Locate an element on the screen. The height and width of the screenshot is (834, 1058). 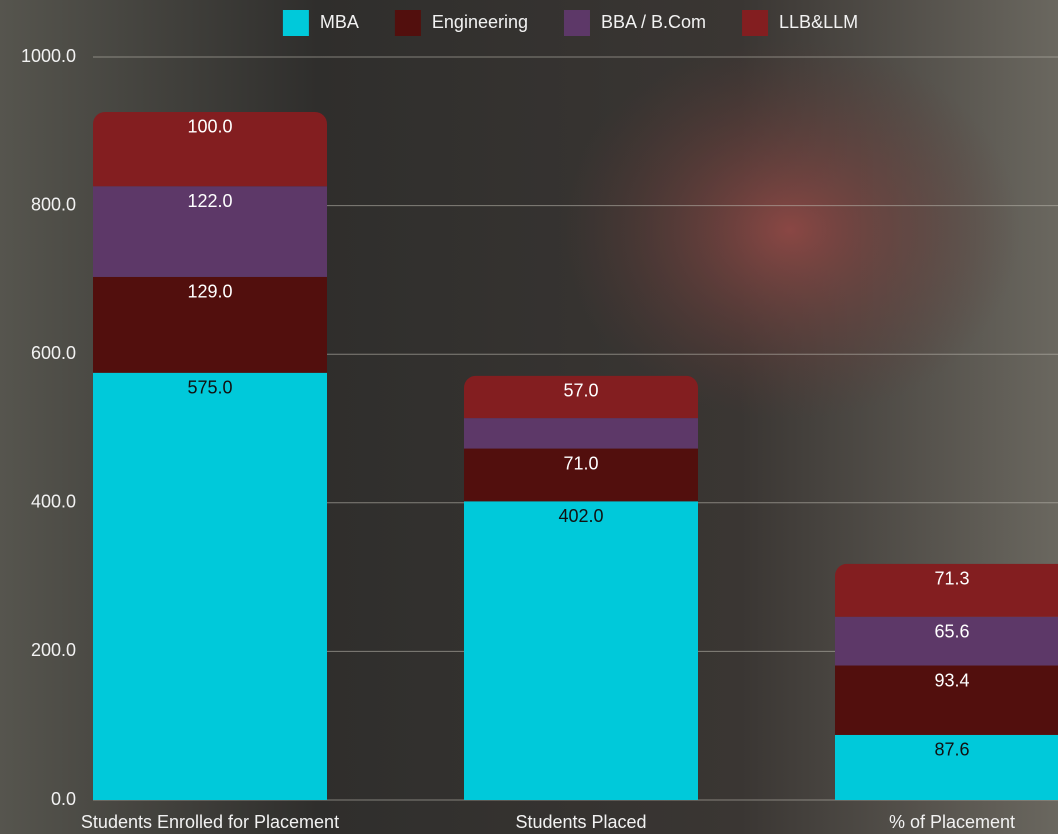
value-label: 57.0 is located at coordinates (580, 390).